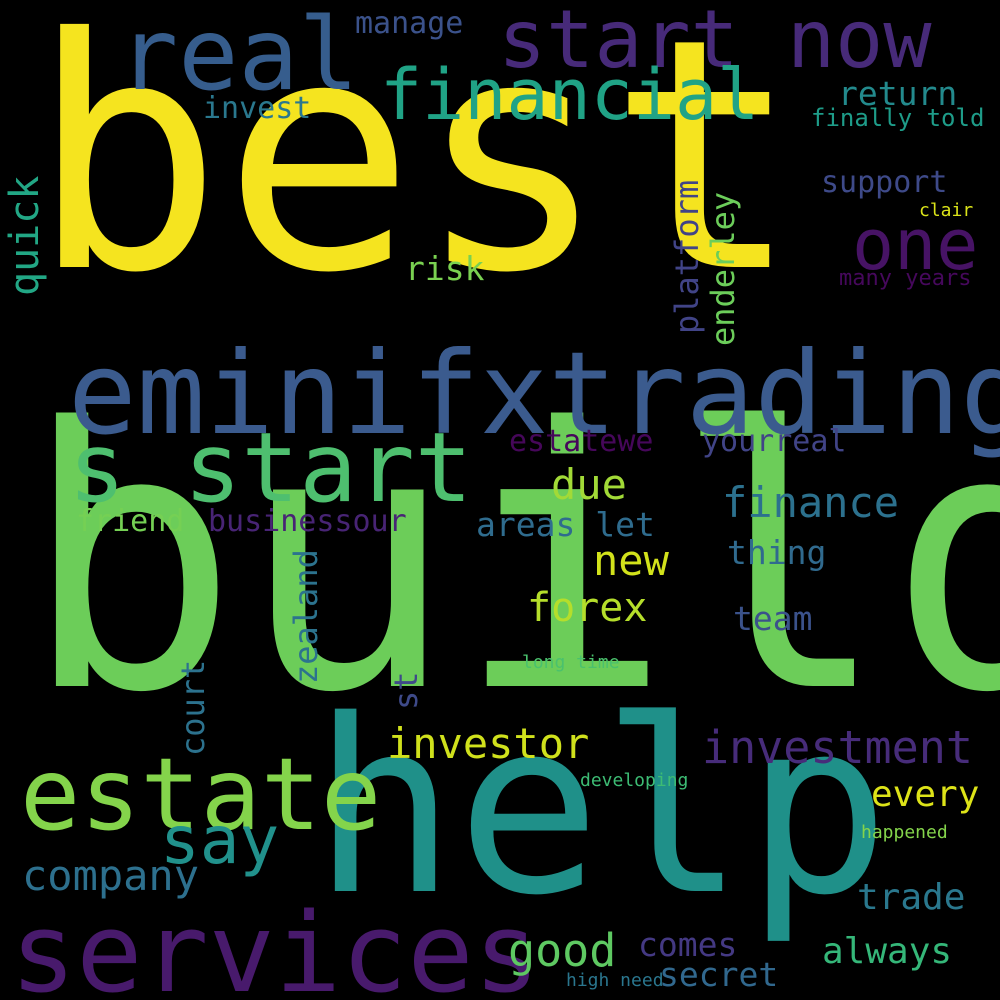 This screenshot has width=1000, height=1000. Describe the element at coordinates (631, 560) in the screenshot. I see `word-new: new` at that location.